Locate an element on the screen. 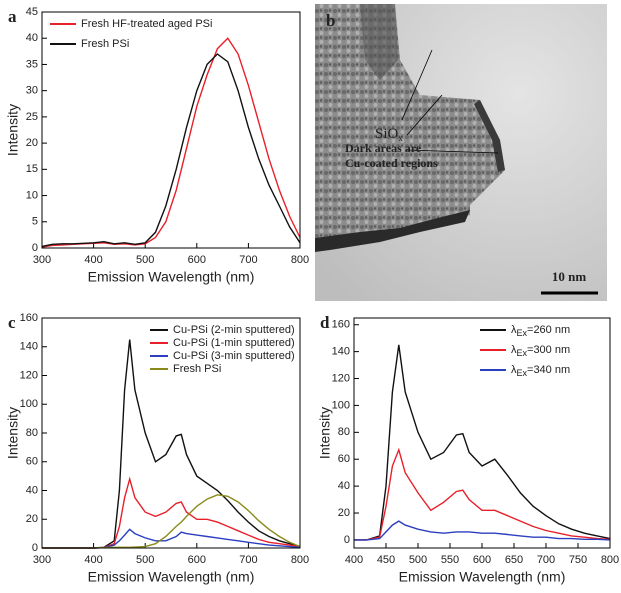 This screenshot has height=593, width=621. annotation: Dark areas are is located at coordinates (383, 148).